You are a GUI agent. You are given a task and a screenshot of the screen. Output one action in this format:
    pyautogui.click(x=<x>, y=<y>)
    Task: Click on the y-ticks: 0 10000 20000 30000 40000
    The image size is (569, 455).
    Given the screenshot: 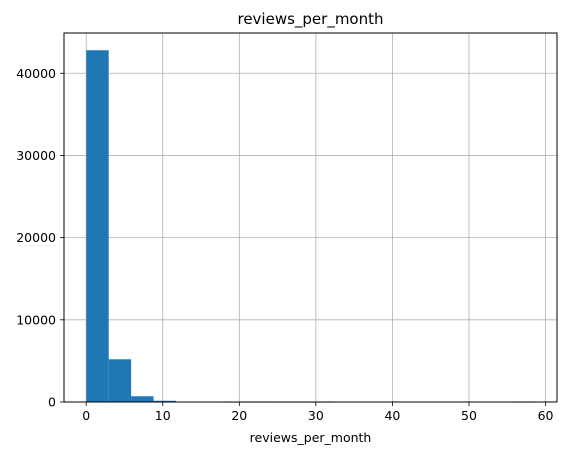 What is the action you would take?
    pyautogui.click(x=40, y=238)
    